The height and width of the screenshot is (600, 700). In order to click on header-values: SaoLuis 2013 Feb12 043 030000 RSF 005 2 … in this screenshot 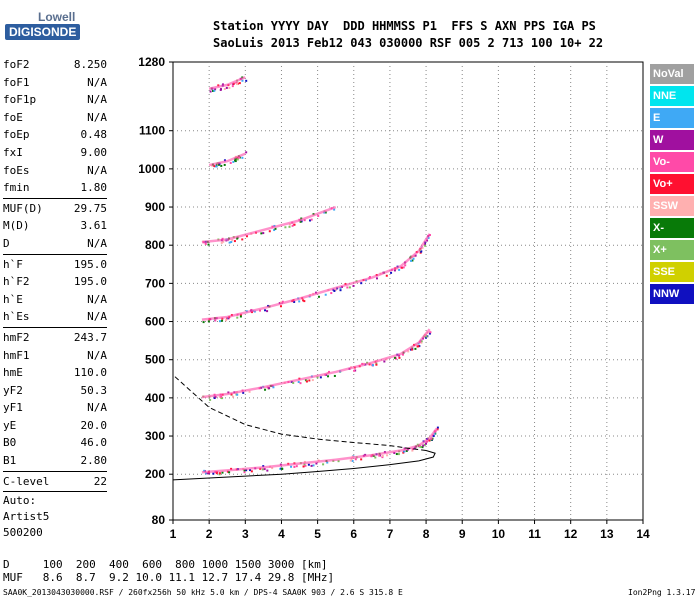, I will do `click(408, 43)`.